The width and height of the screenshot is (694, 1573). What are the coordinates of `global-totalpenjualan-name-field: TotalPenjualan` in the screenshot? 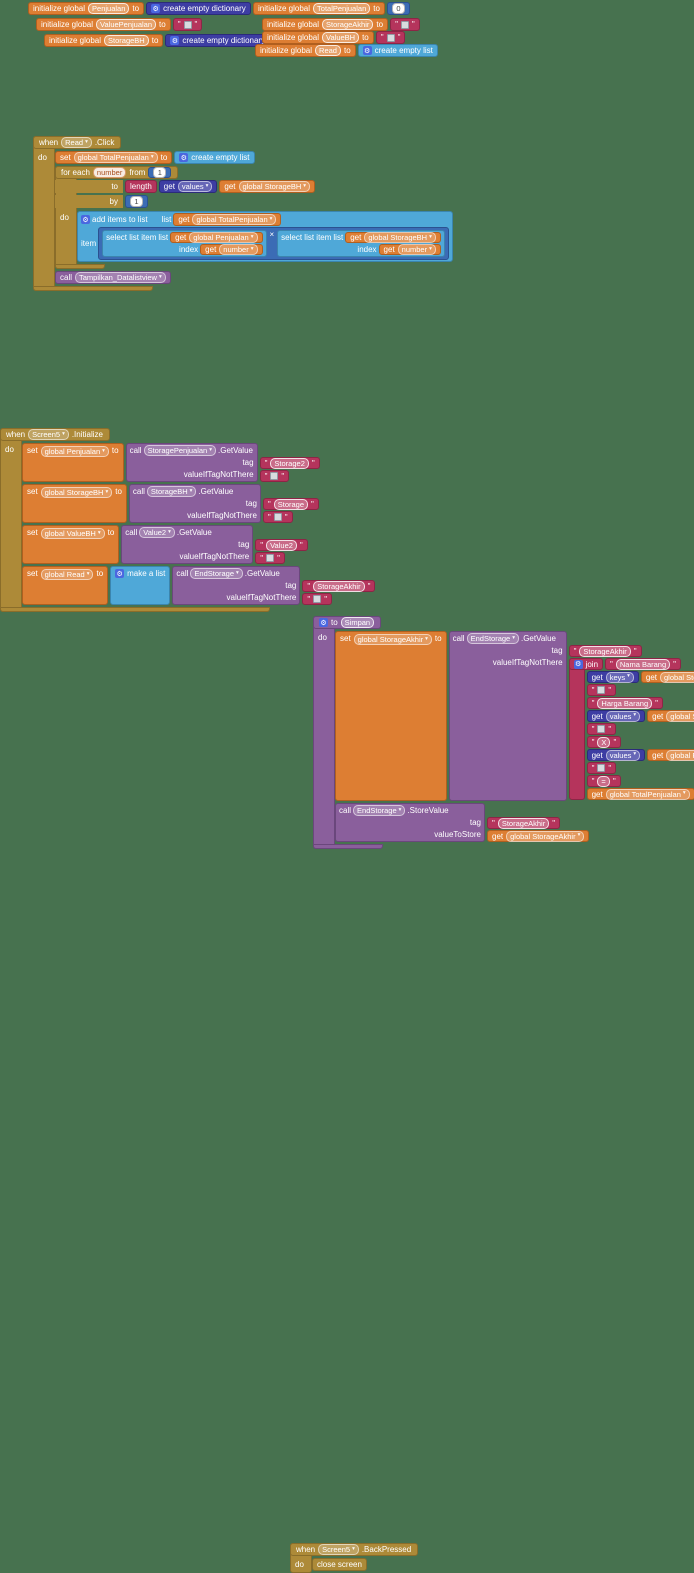 It's located at (342, 8).